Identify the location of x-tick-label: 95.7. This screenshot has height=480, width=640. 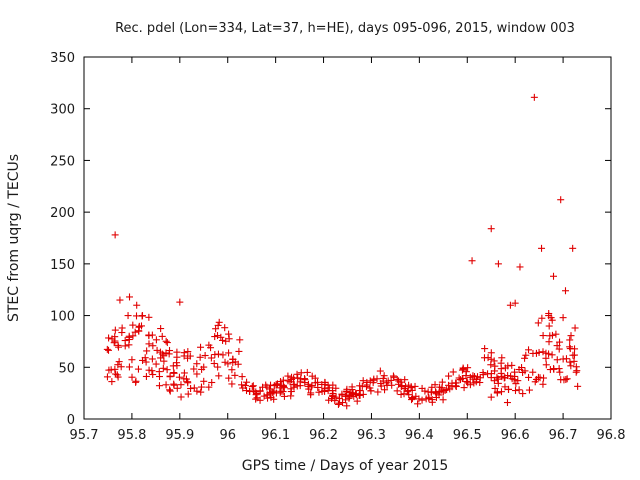
(84, 435).